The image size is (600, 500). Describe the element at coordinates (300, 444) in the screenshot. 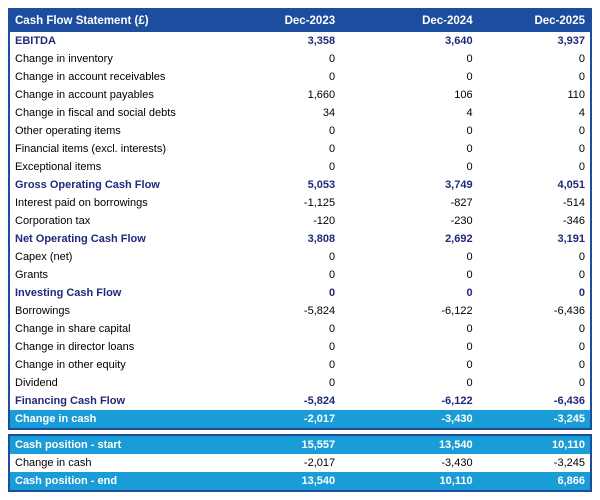

I see `table-row: Cash position - start 15,557 13,540 10,110` at that location.